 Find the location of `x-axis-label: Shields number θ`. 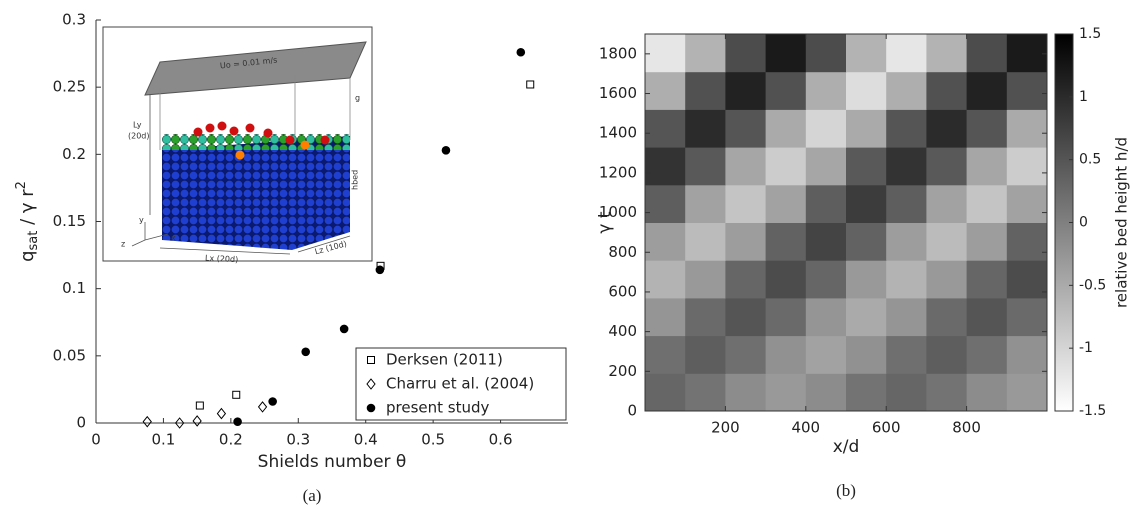

x-axis-label: Shields number θ is located at coordinates (332, 462).